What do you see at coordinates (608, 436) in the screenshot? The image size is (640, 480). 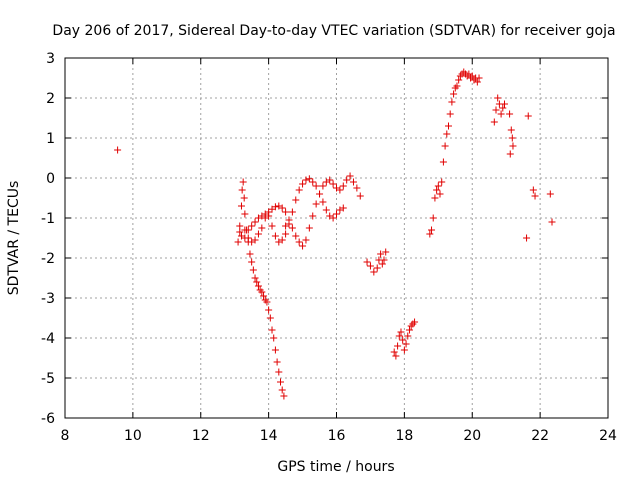 I see `x-tick-label: 24` at bounding box center [608, 436].